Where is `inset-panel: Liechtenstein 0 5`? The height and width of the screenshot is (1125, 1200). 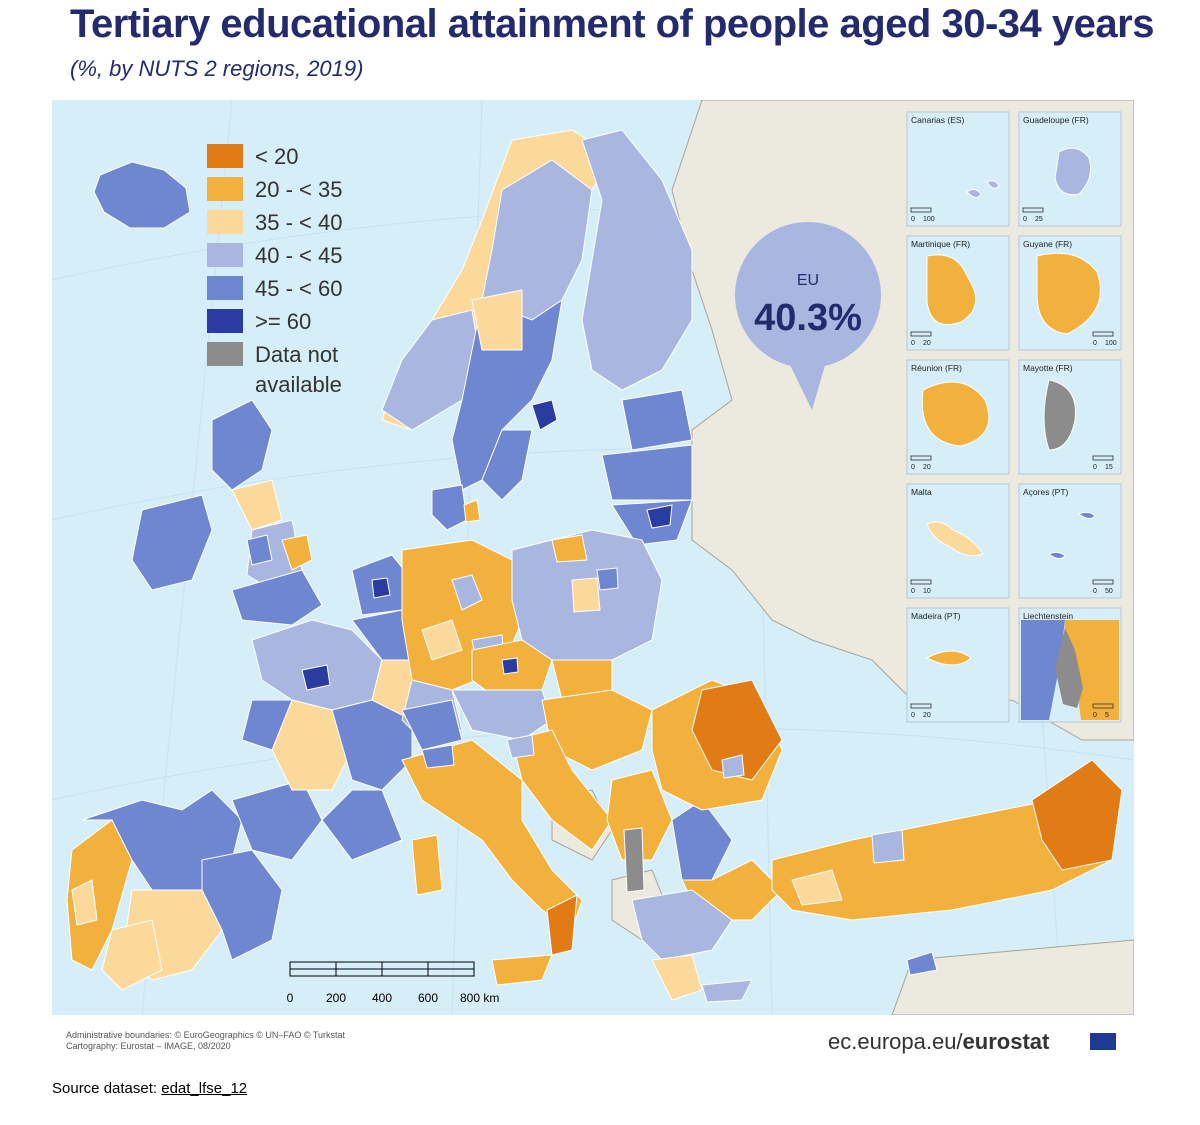 inset-panel: Liechtenstein 0 5 is located at coordinates (1070, 665).